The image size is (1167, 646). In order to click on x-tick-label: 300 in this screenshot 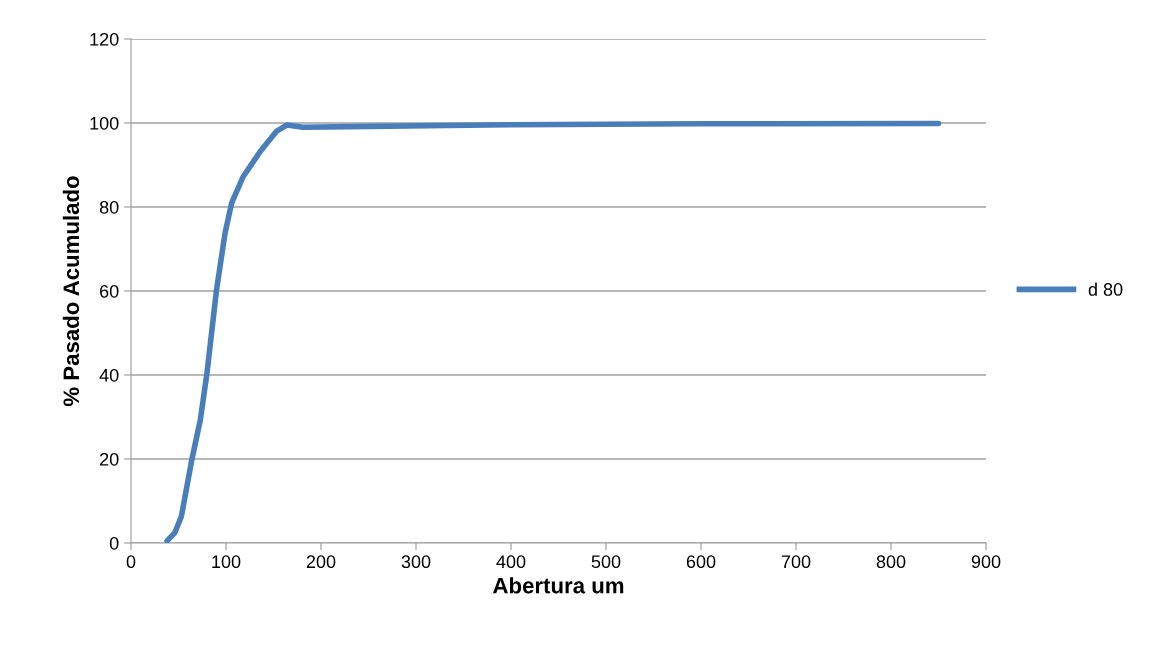, I will do `click(416, 562)`.